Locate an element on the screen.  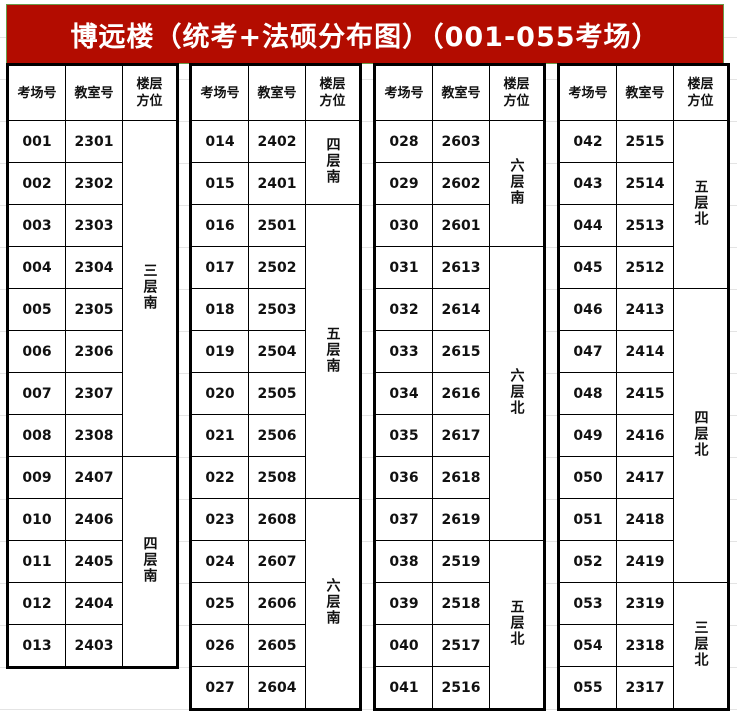
table-row: 028 2603 六层南 is located at coordinates (459, 183).